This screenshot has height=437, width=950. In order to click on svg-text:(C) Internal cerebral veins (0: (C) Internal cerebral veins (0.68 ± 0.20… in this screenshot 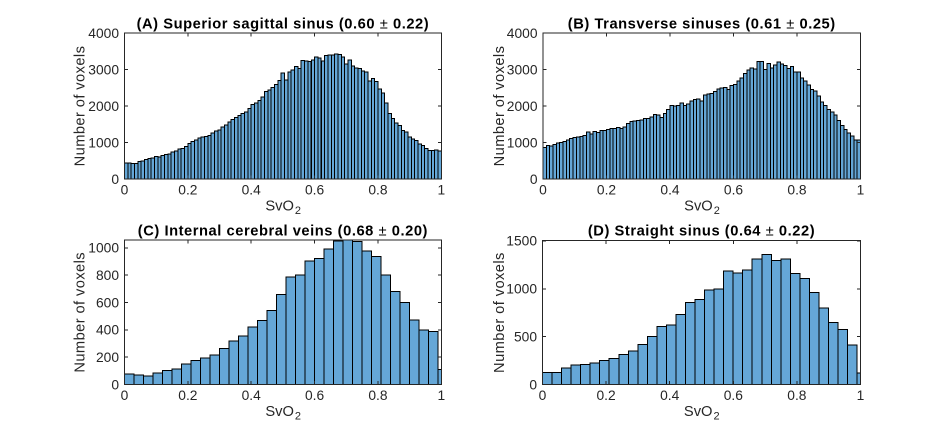, I will do `click(283, 232)`.